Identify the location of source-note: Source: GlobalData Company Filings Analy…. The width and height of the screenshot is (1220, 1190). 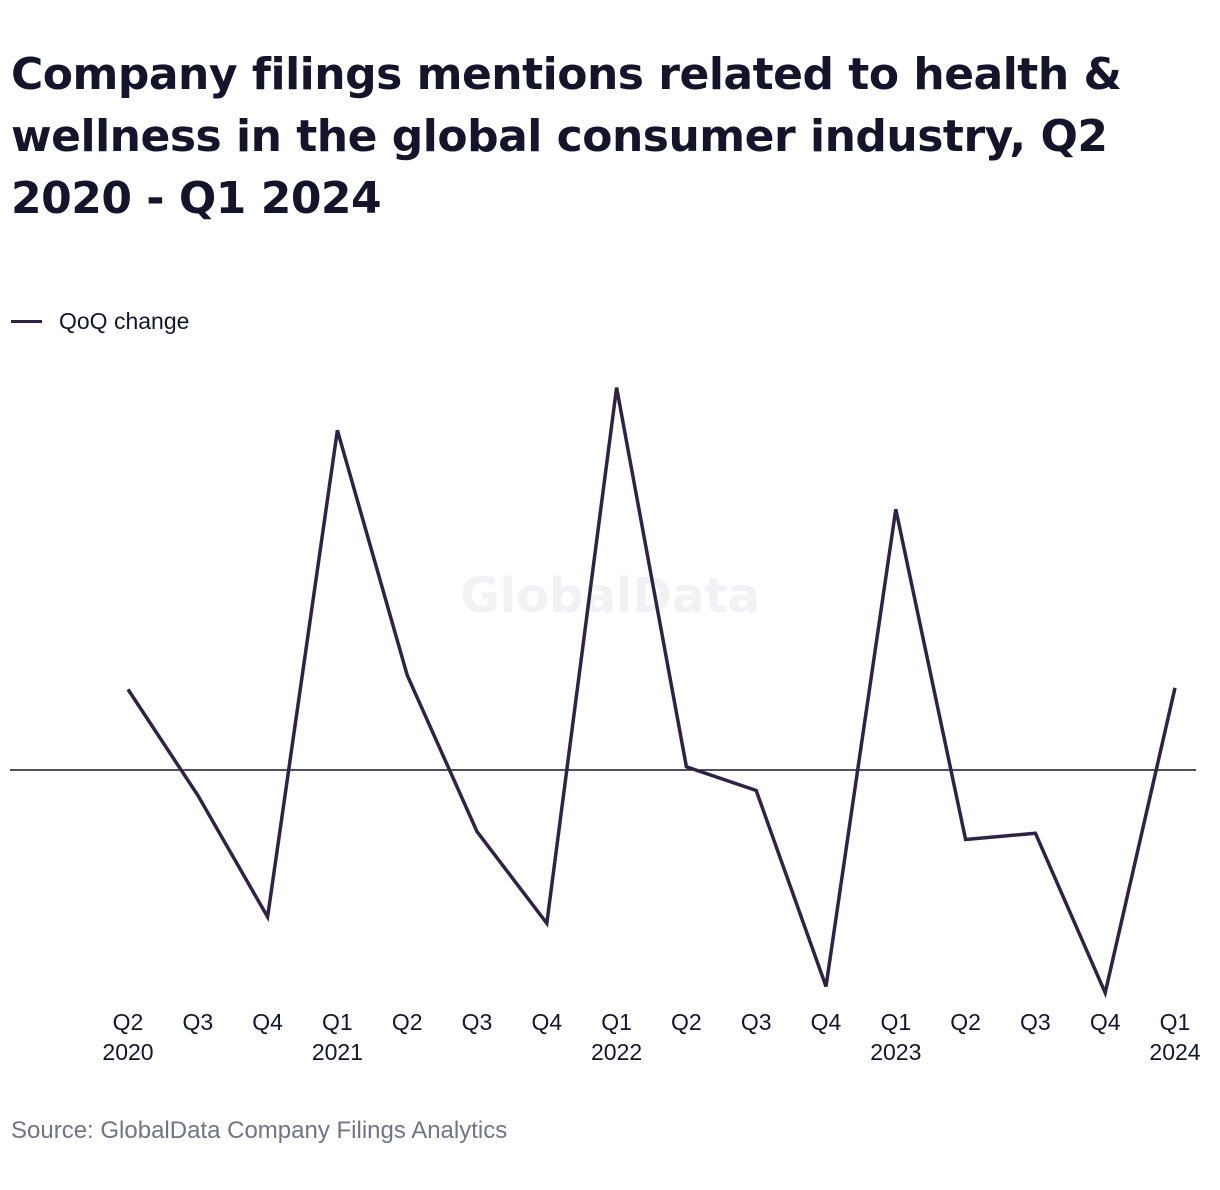
(259, 1130).